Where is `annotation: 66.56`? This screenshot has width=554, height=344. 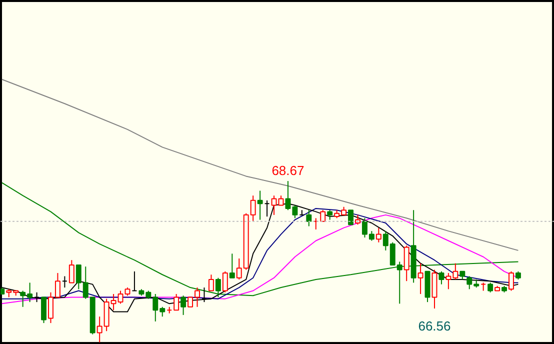 annotation: 66.56 is located at coordinates (434, 326).